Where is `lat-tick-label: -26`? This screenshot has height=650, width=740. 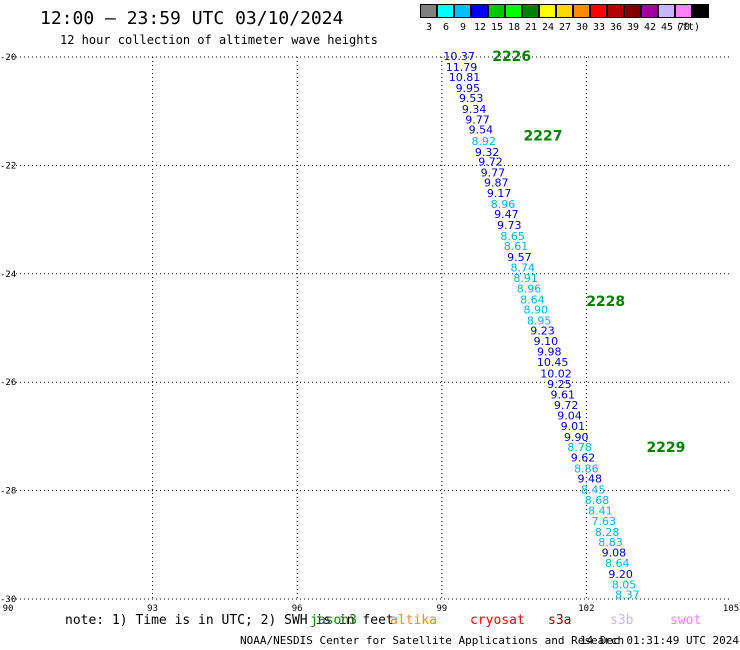
lat-tick-label: -26 is located at coordinates (8, 383).